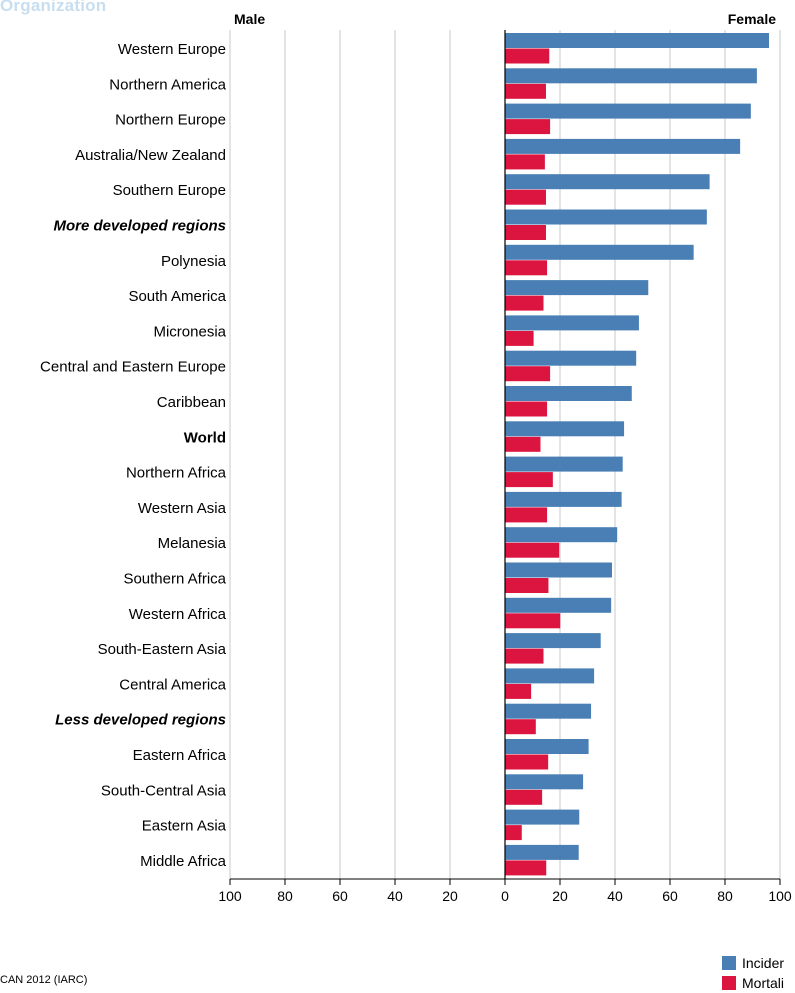  Describe the element at coordinates (167, 84) in the screenshot. I see `category-label: Northern America` at that location.